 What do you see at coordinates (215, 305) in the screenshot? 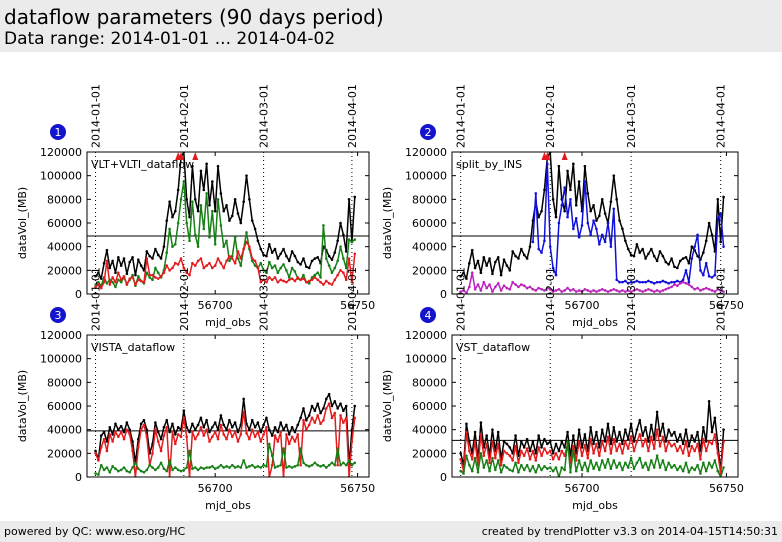
I see `x-tick-label: 56700` at bounding box center [215, 305].